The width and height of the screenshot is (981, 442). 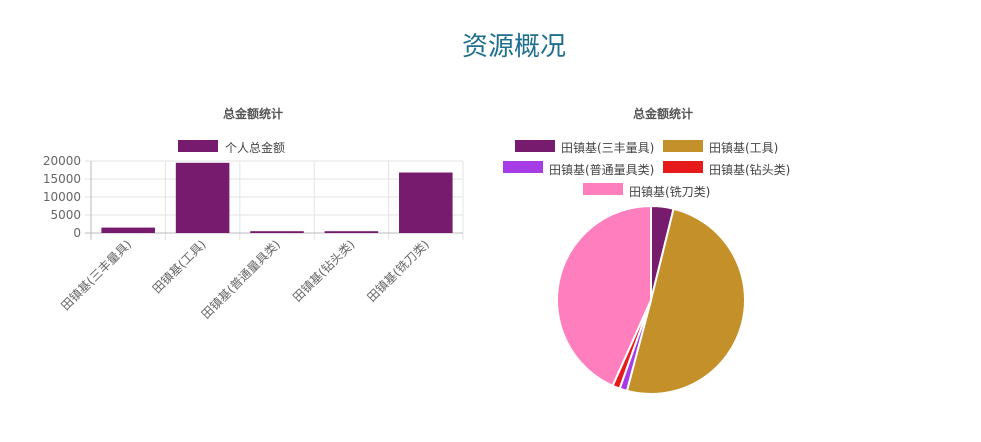 I want to click on bar-y-tick-label: 5000, so click(x=65, y=215).